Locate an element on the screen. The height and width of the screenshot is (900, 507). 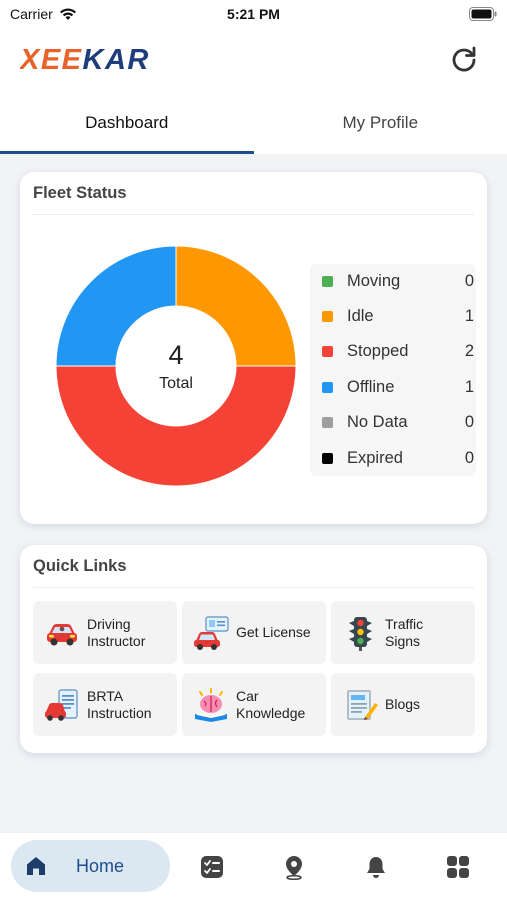
legend-label: Offline is located at coordinates (371, 387).